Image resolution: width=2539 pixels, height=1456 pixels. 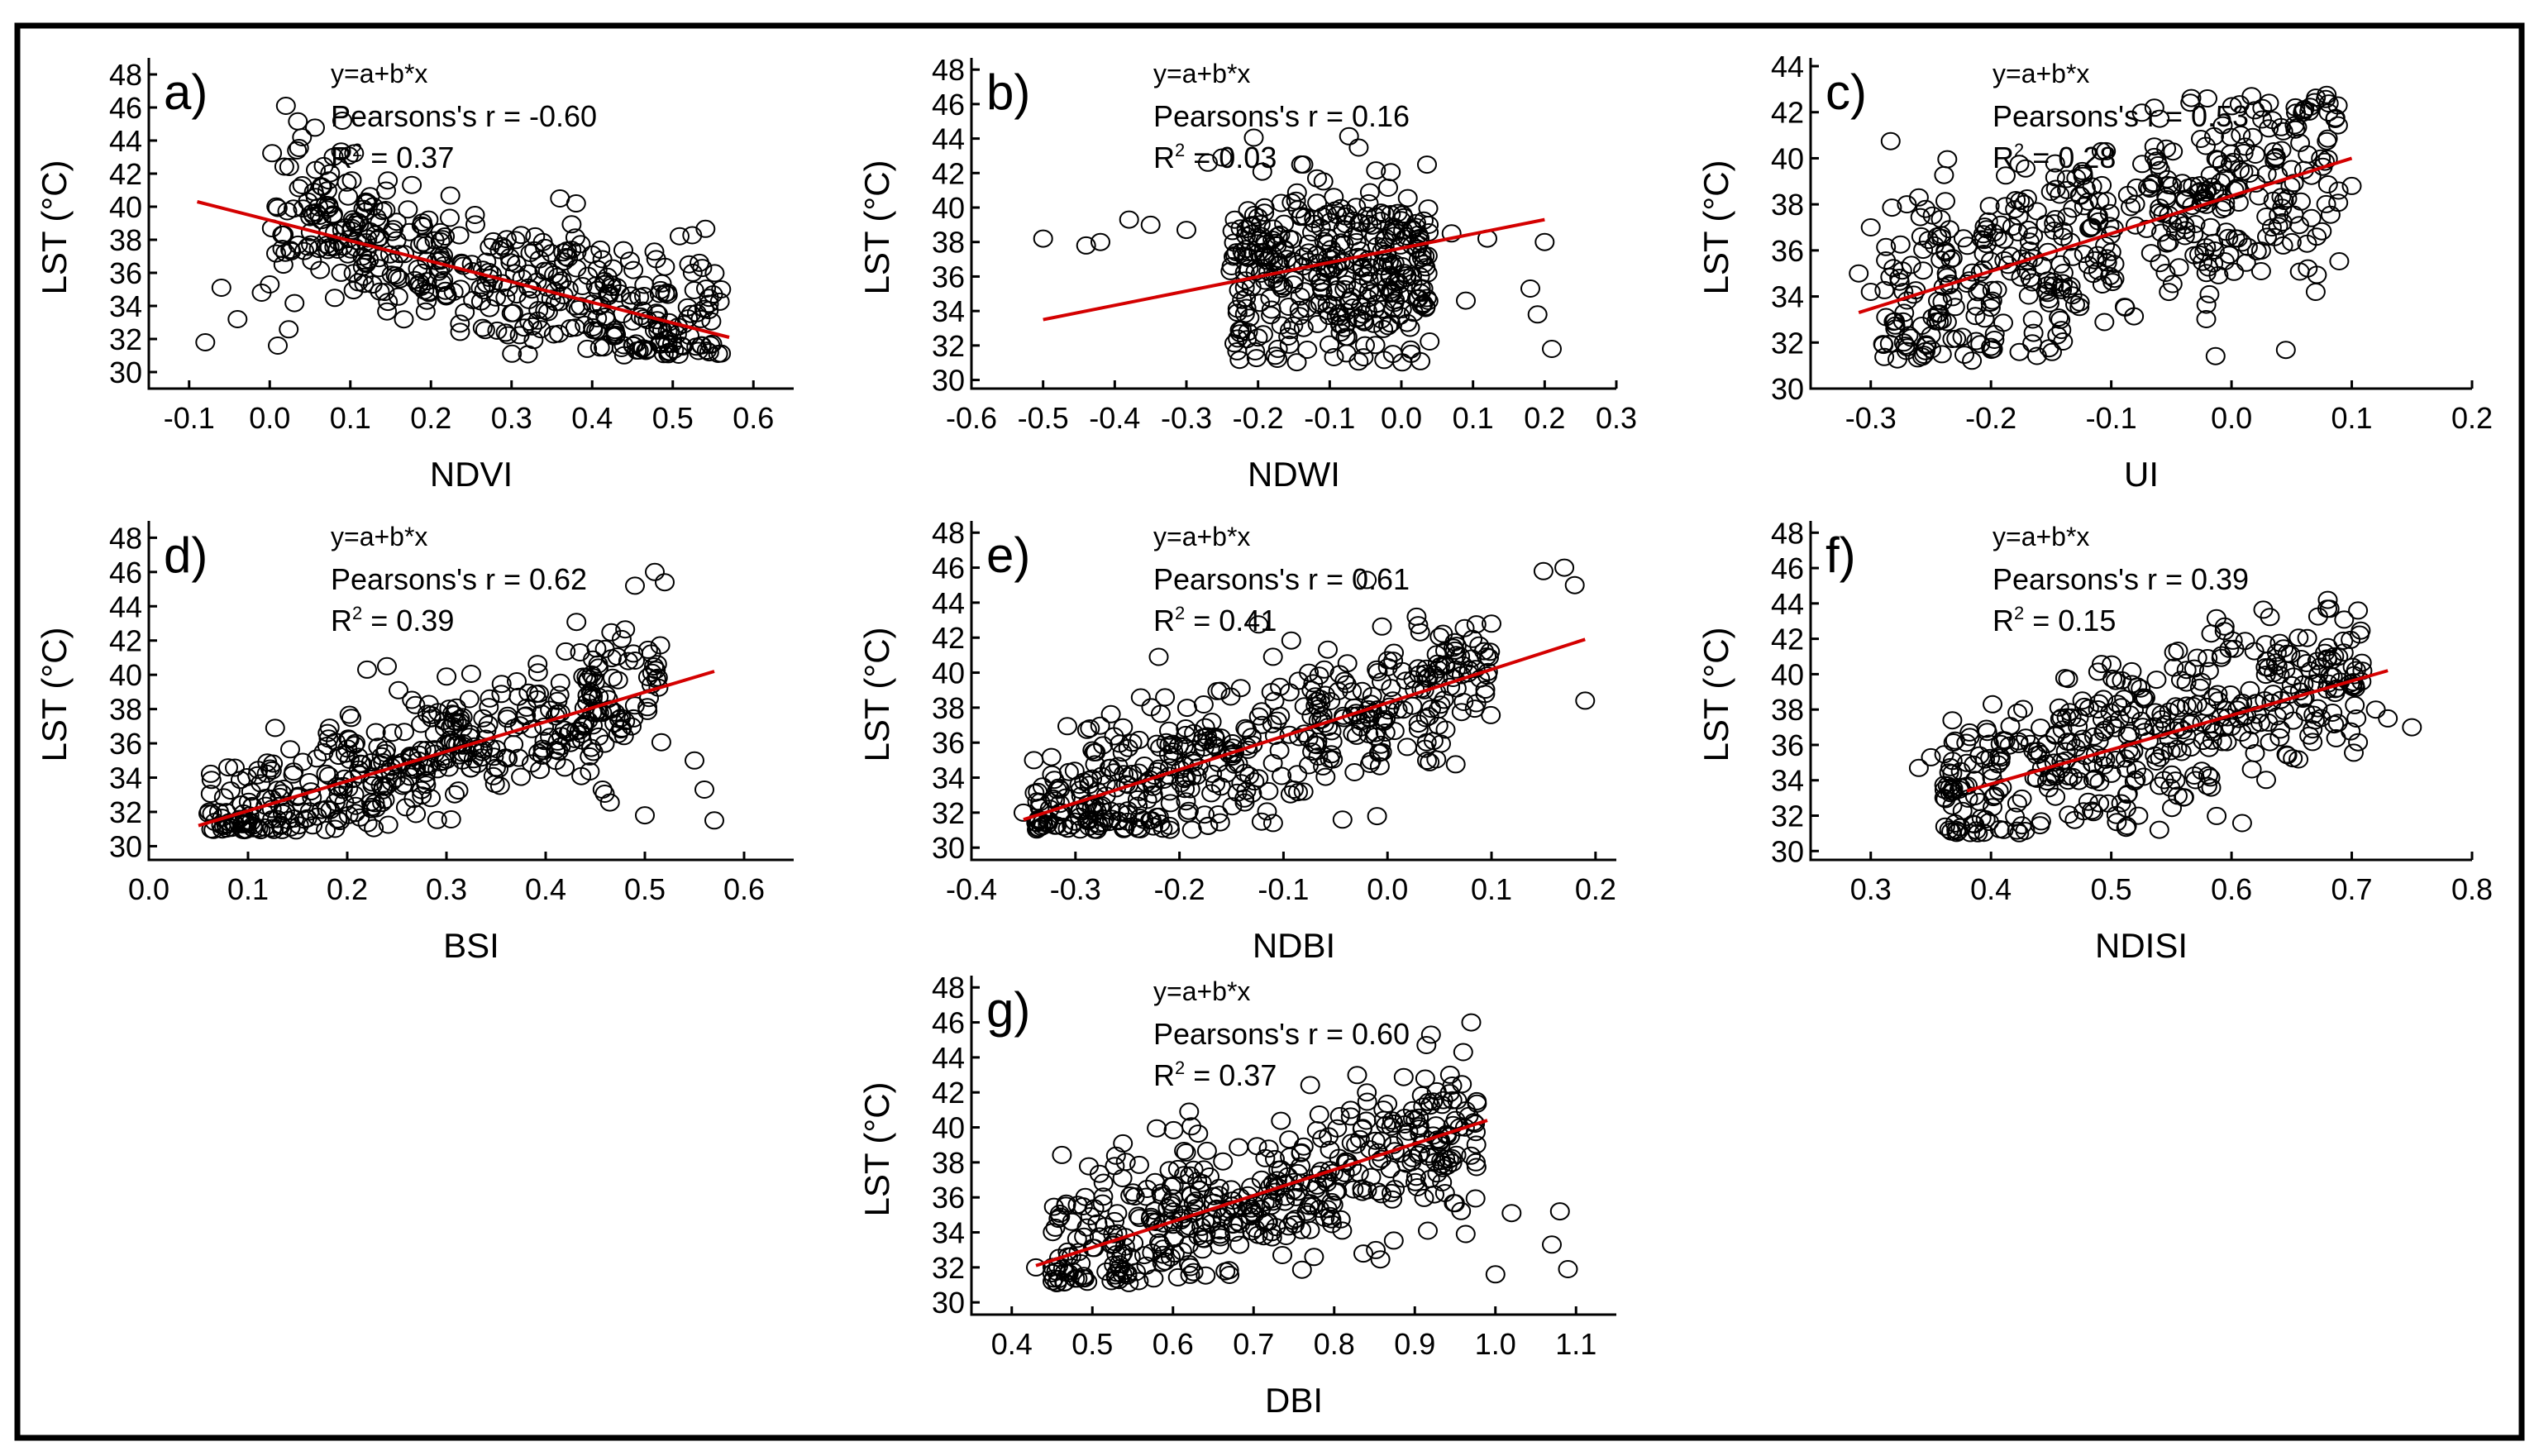 I want to click on r-squared-text: R2 = 0.39, so click(x=392, y=620).